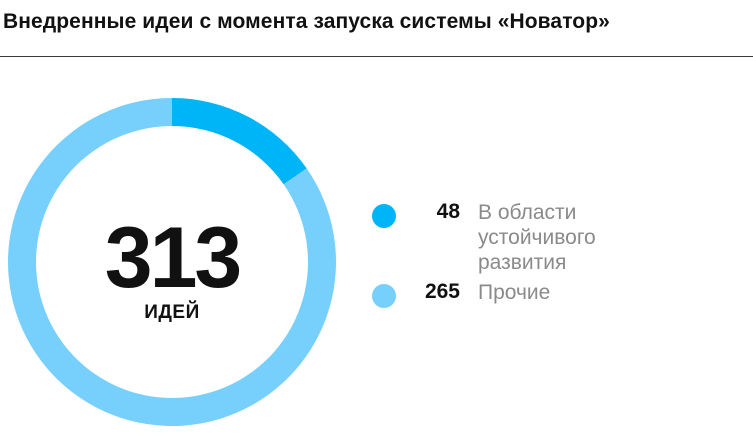 This screenshot has height=445, width=753. Describe the element at coordinates (532, 320) in the screenshot. I see `legend-item-other: 265 Прочие` at that location.